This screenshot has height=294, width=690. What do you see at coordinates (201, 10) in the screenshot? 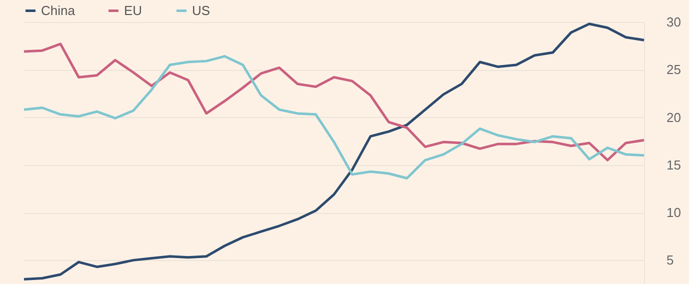
I see `legend-label: US` at bounding box center [201, 10].